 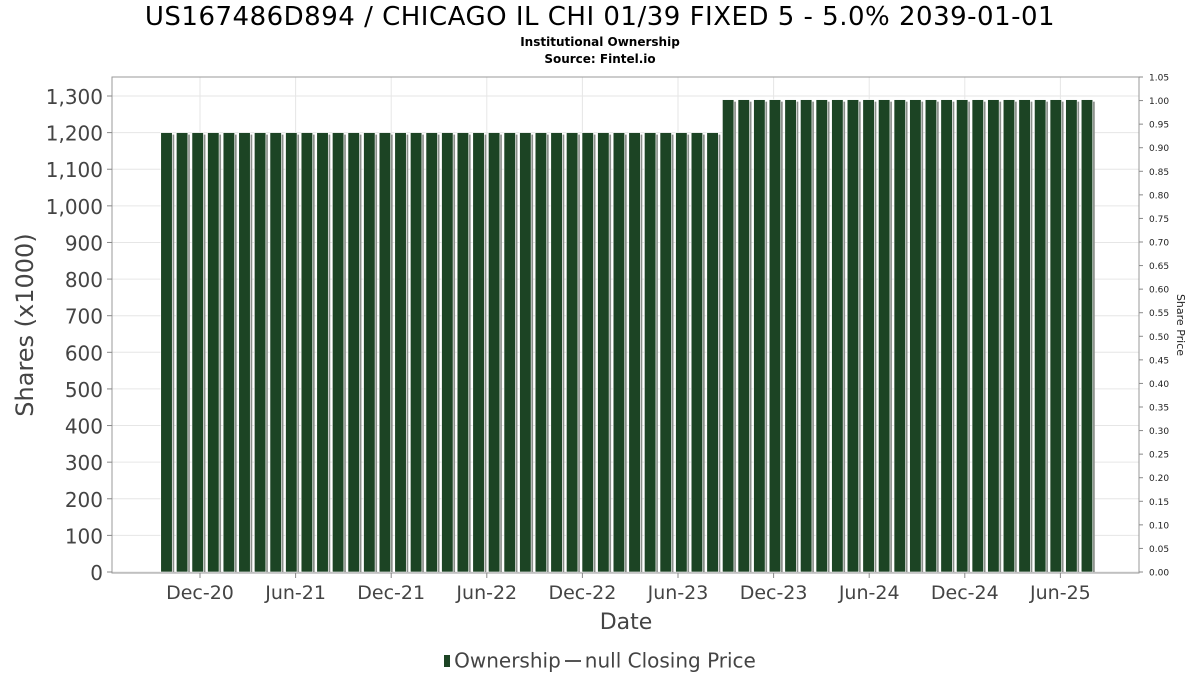 What do you see at coordinates (1159, 267) in the screenshot?
I see `y2-tick-label: 0.65` at bounding box center [1159, 267].